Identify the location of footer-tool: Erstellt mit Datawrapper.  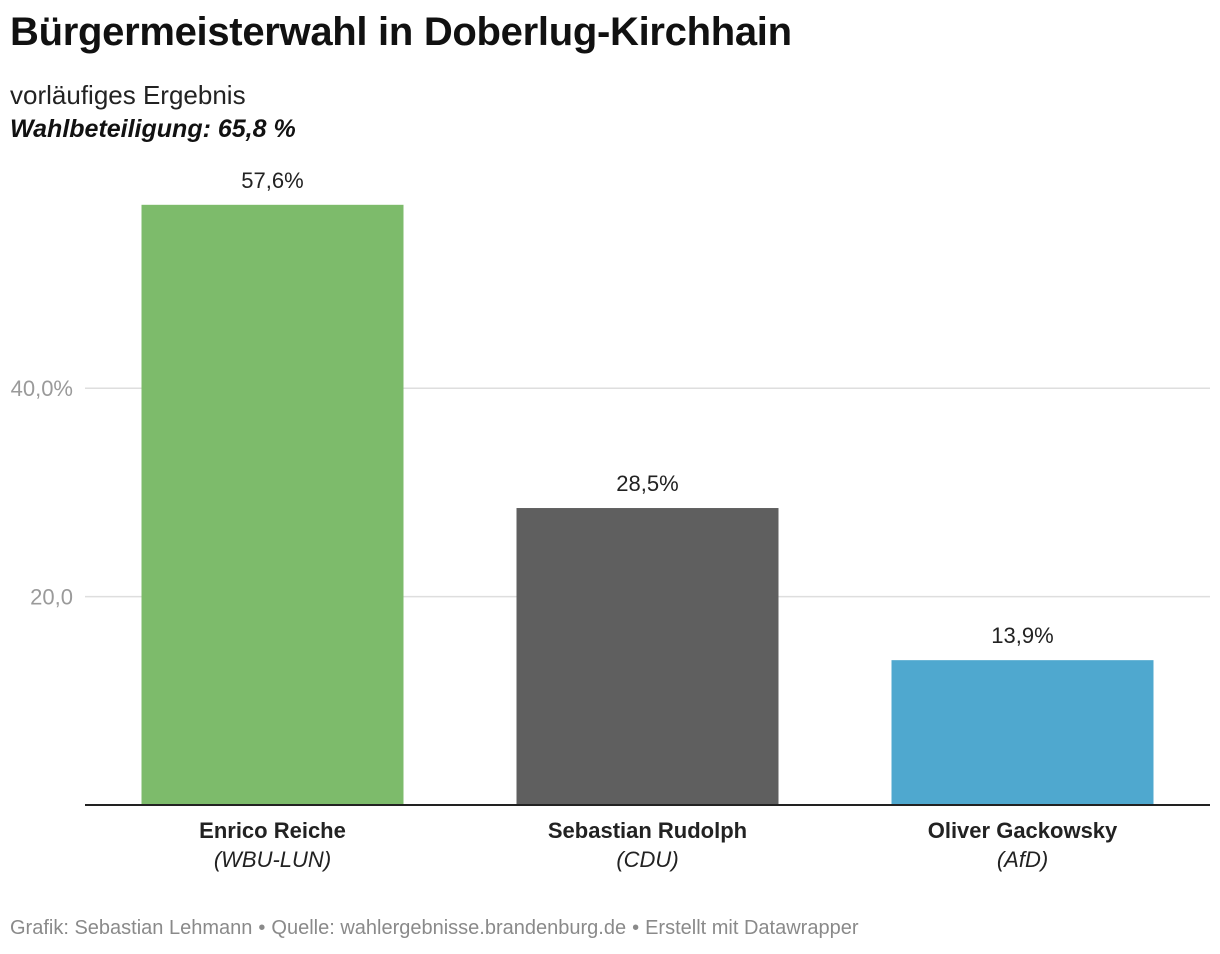
(752, 928).